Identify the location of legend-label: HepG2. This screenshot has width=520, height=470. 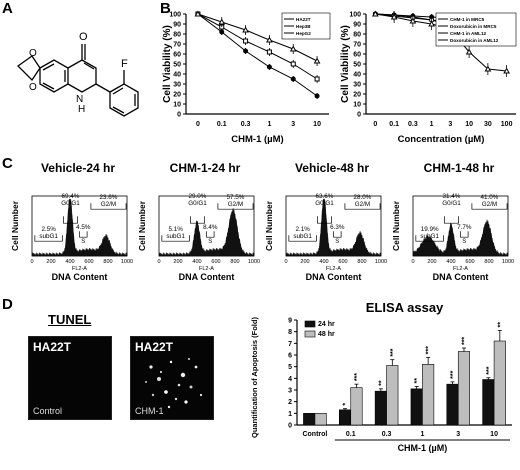
(303, 33).